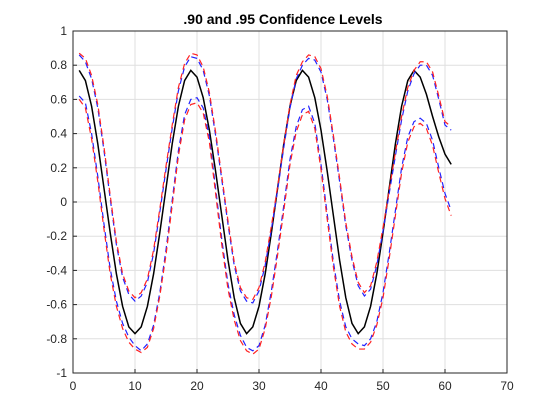  Describe the element at coordinates (58, 134) in the screenshot. I see `y-tick-label: 0.4` at that location.